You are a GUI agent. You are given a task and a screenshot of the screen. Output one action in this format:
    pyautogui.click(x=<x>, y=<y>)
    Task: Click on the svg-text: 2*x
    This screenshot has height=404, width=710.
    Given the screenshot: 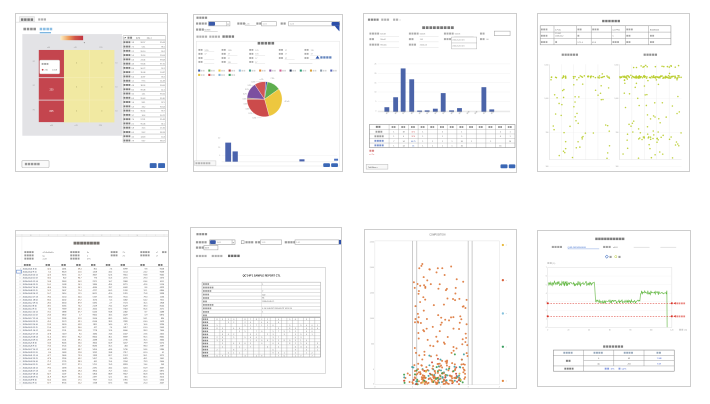 What is the action you would take?
    pyautogui.click(x=124, y=253)
    